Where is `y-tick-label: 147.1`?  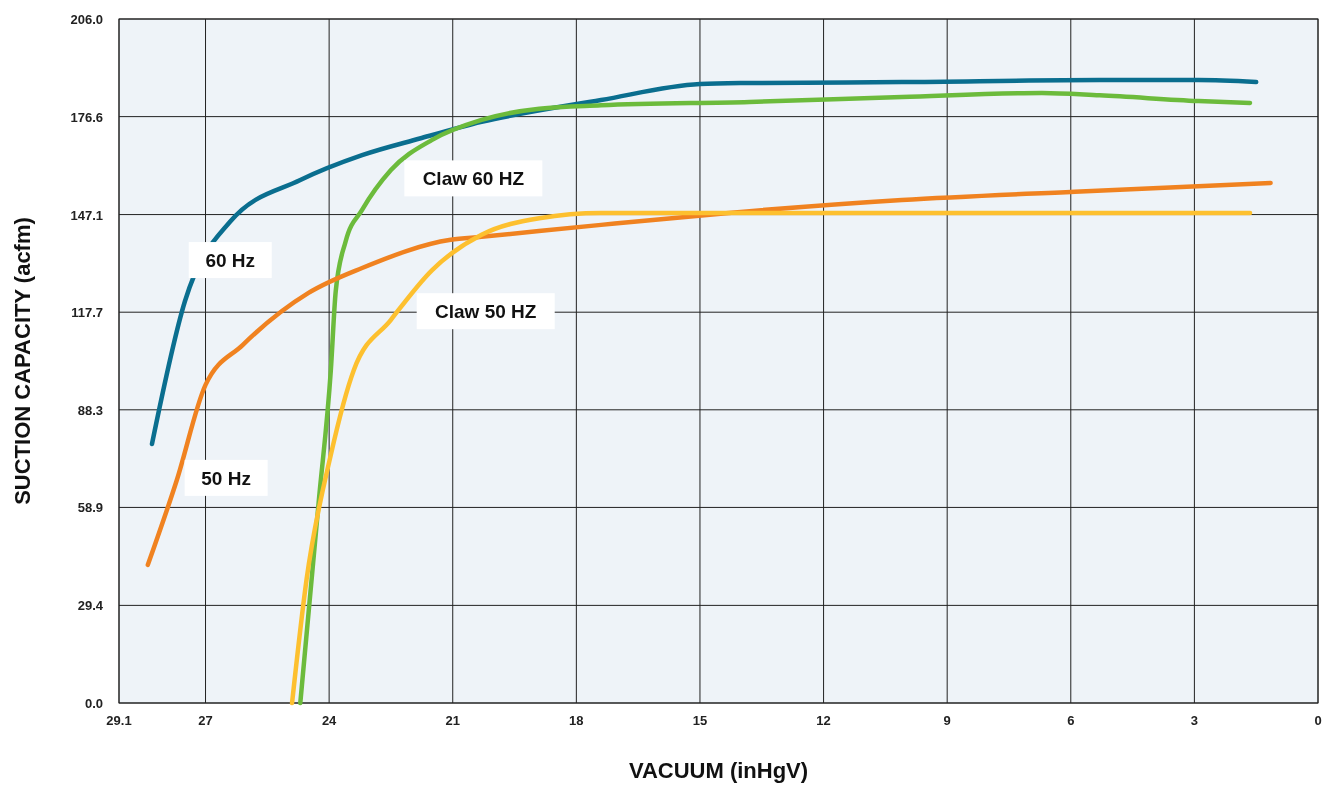
y-tick-label: 147.1 is located at coordinates (86, 215).